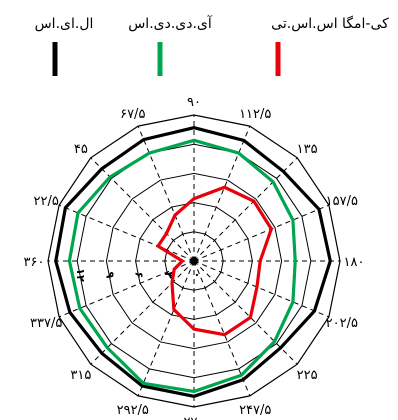 The width and height of the screenshot is (398, 420). I want to click on radial-tick-label: ۶, so click(139, 275).